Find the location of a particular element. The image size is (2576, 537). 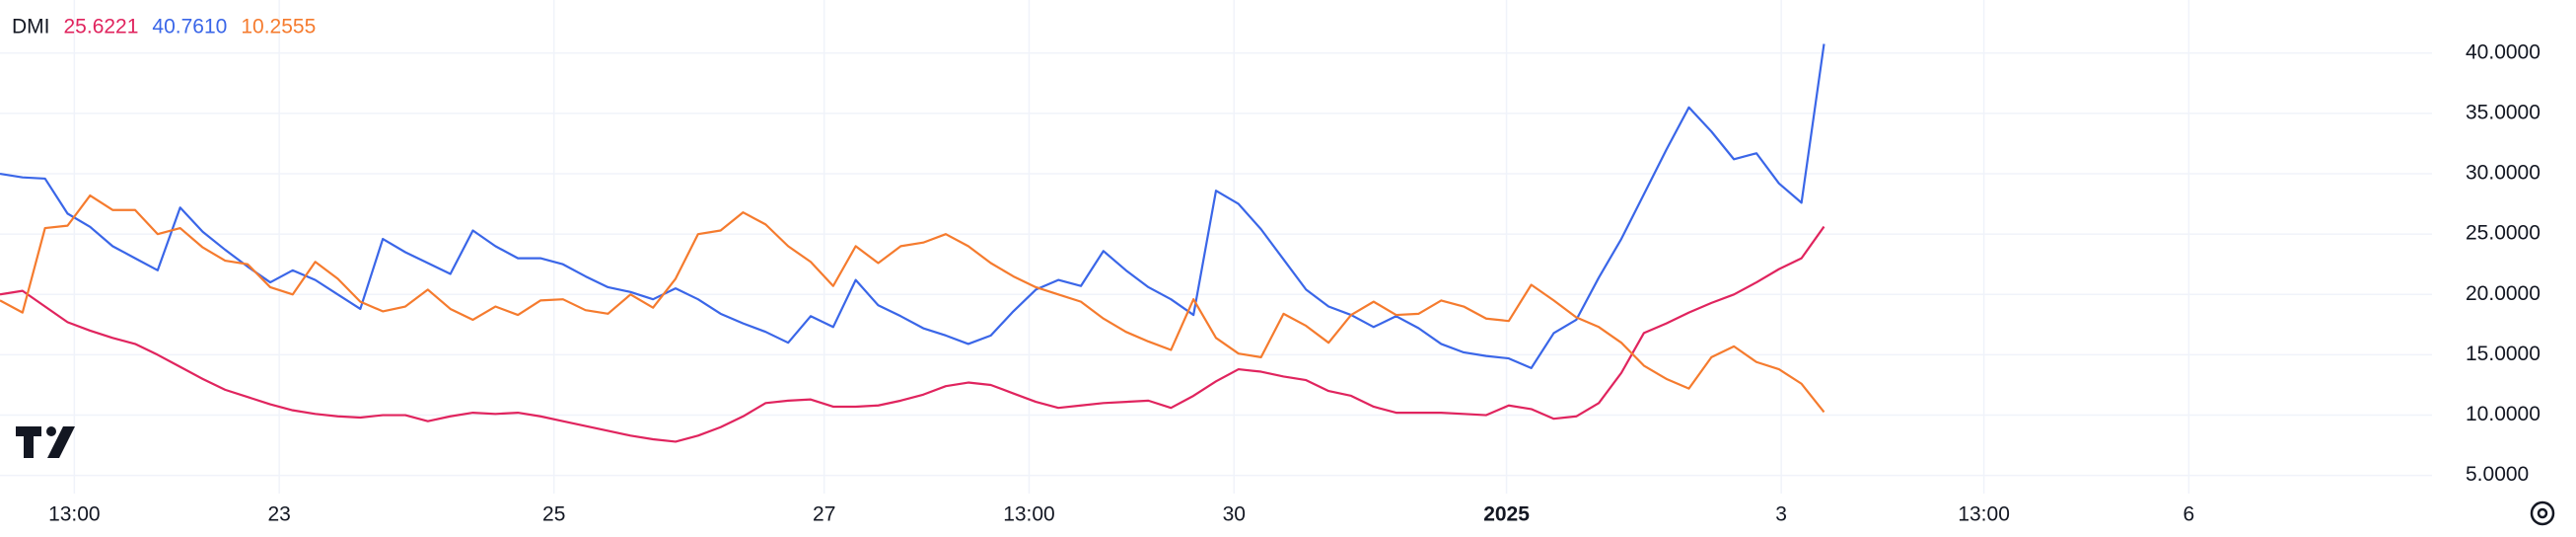

x-tick-label: 3 is located at coordinates (1781, 515).